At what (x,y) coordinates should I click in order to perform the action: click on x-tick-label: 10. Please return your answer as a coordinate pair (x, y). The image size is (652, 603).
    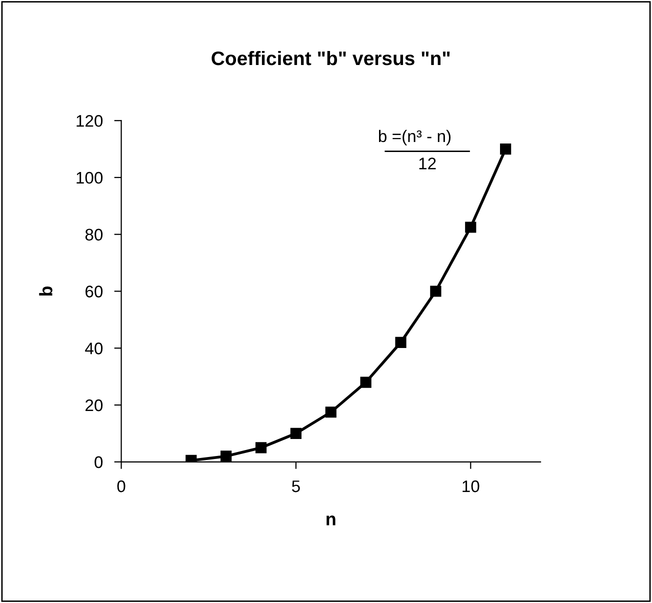
    Looking at the image, I should click on (471, 486).